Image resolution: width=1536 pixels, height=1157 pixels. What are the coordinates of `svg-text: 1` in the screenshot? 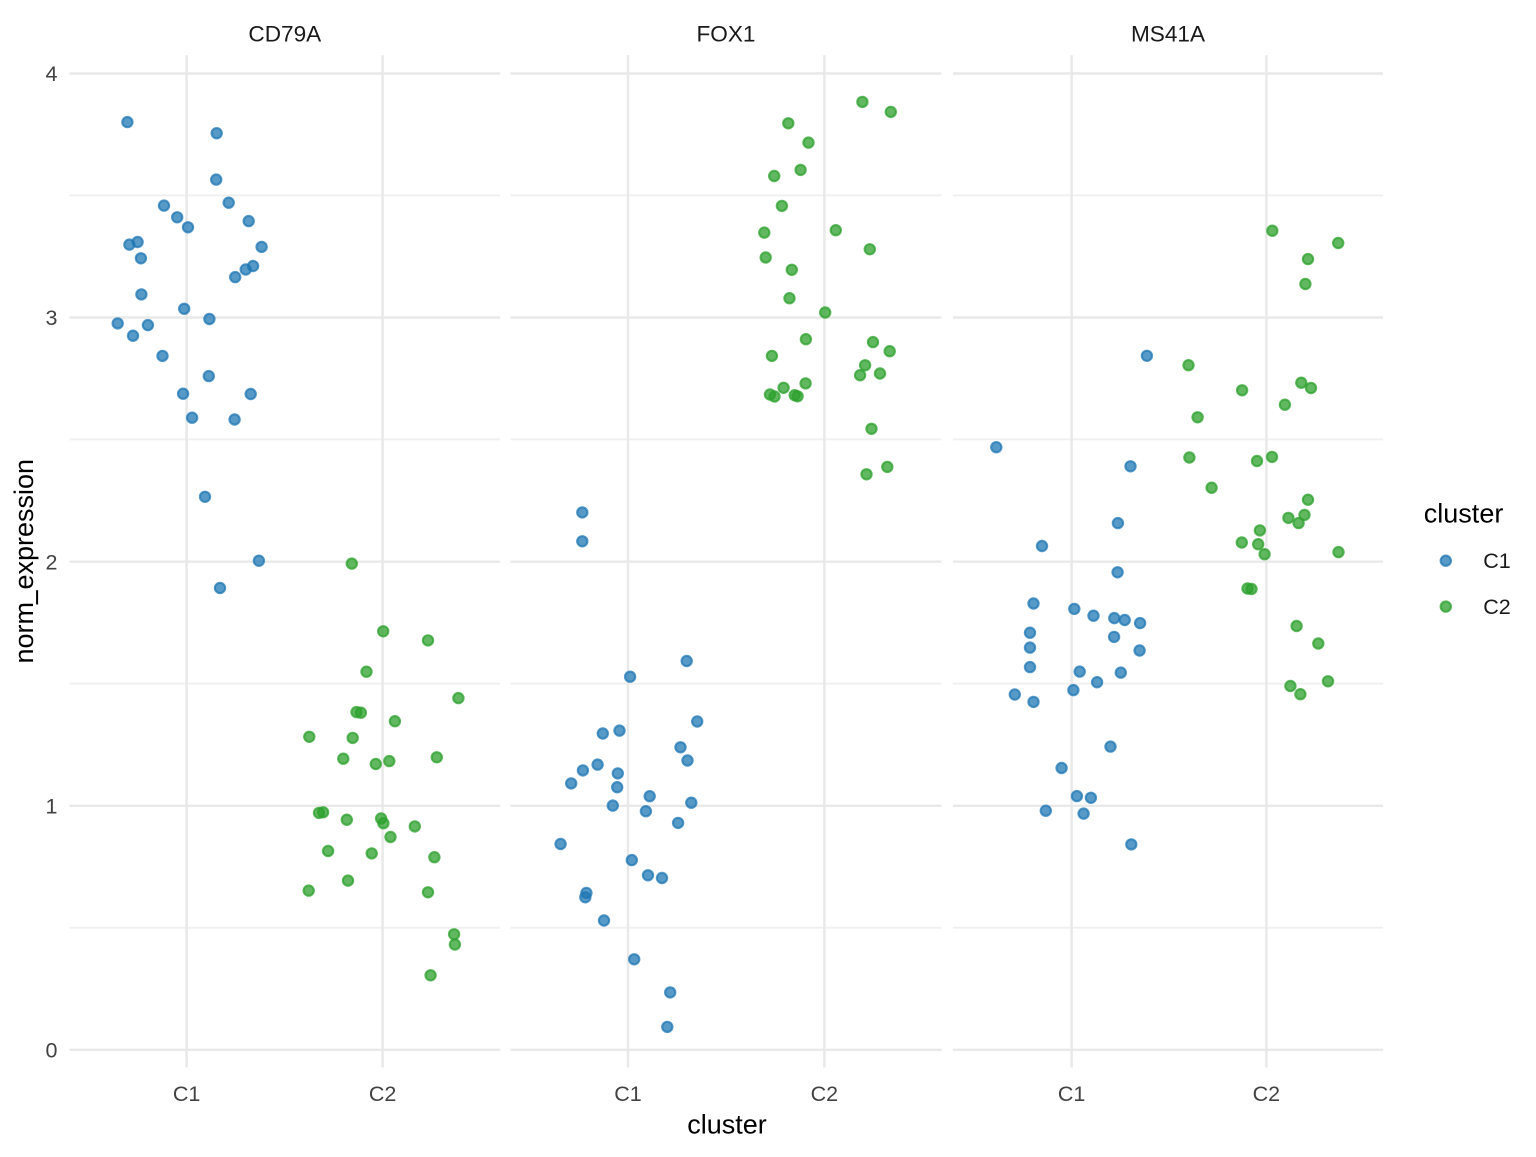 It's located at (52, 806).